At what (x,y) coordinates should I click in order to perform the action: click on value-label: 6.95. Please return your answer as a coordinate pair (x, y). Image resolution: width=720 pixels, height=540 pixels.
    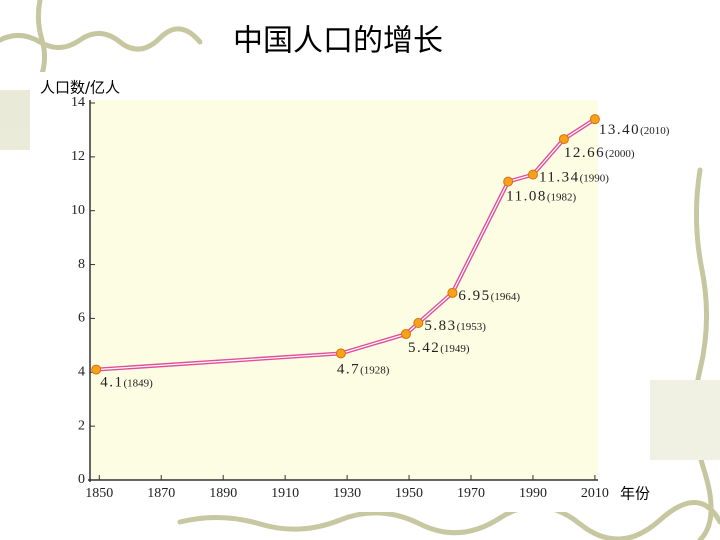
    Looking at the image, I should click on (474, 296).